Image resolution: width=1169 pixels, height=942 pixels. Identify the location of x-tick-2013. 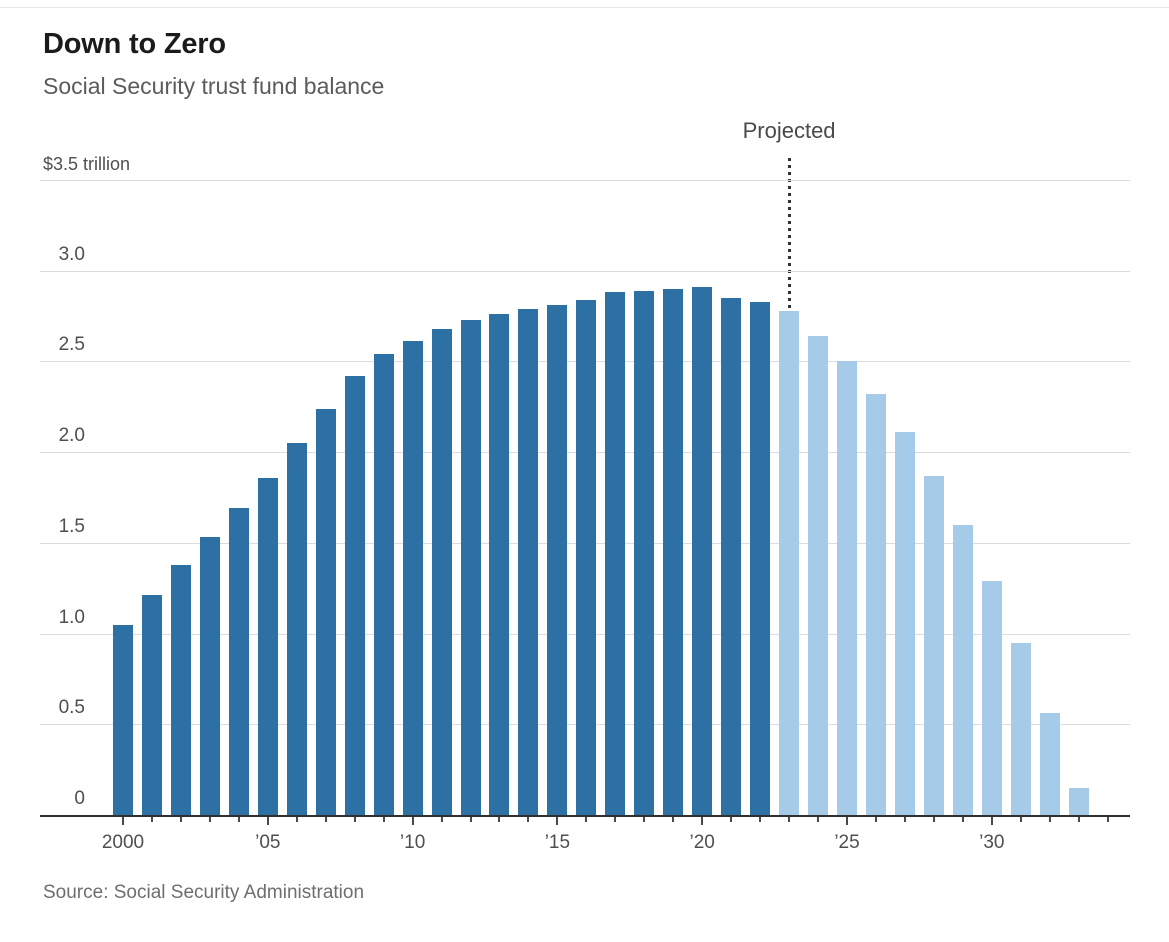
(499, 819).